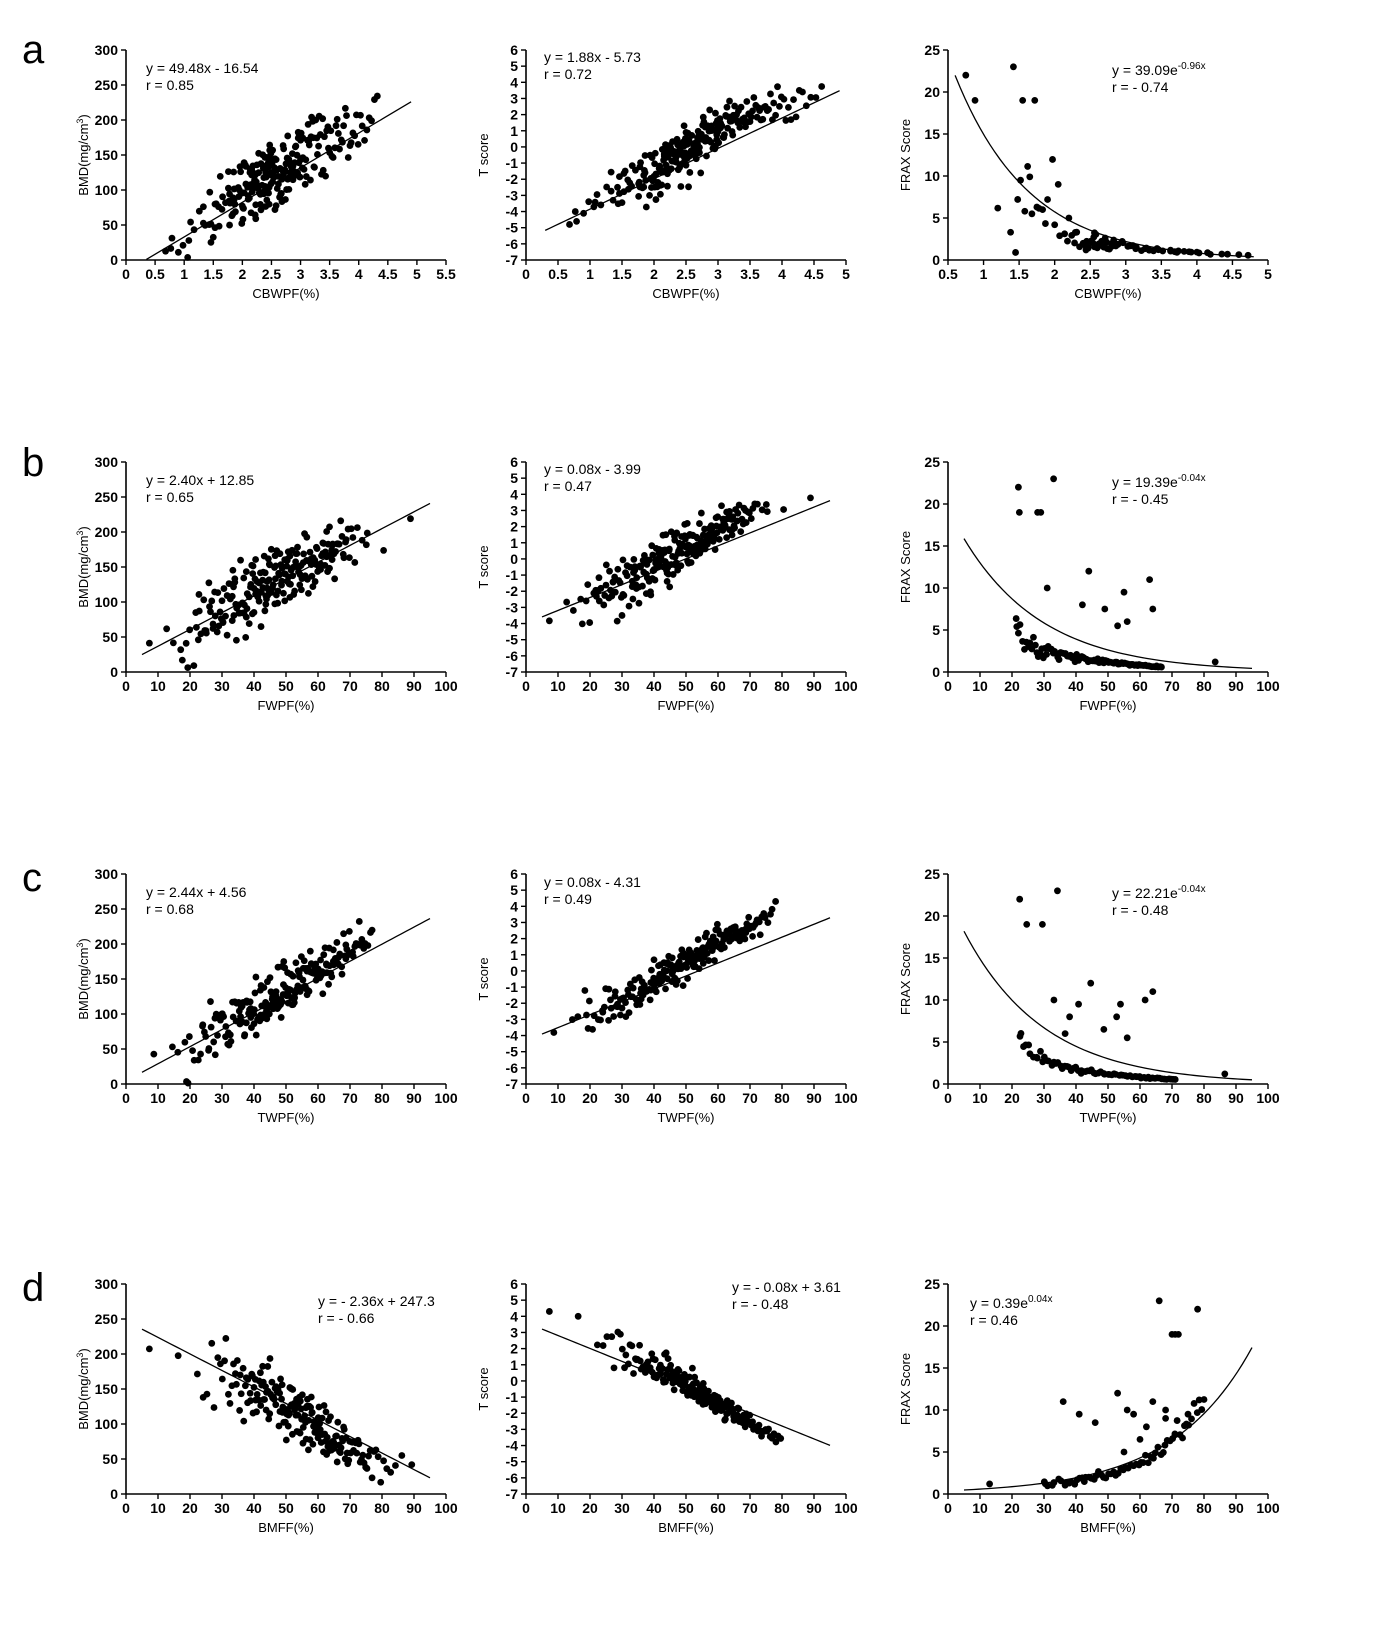 The image size is (1379, 1634). Describe the element at coordinates (932, 916) in the screenshot. I see `y-tick-label: 20` at that location.